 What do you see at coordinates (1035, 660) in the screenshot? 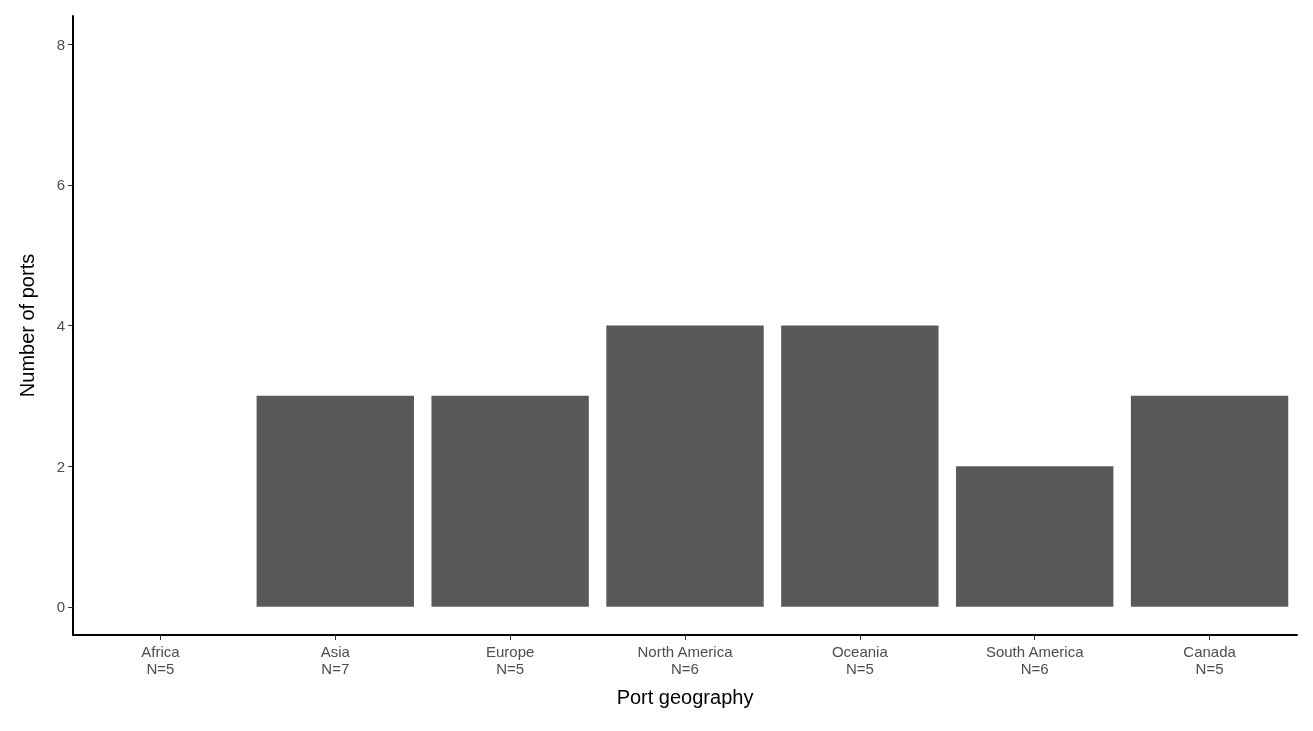
I see `x-tick-label: South America N=6` at bounding box center [1035, 660].